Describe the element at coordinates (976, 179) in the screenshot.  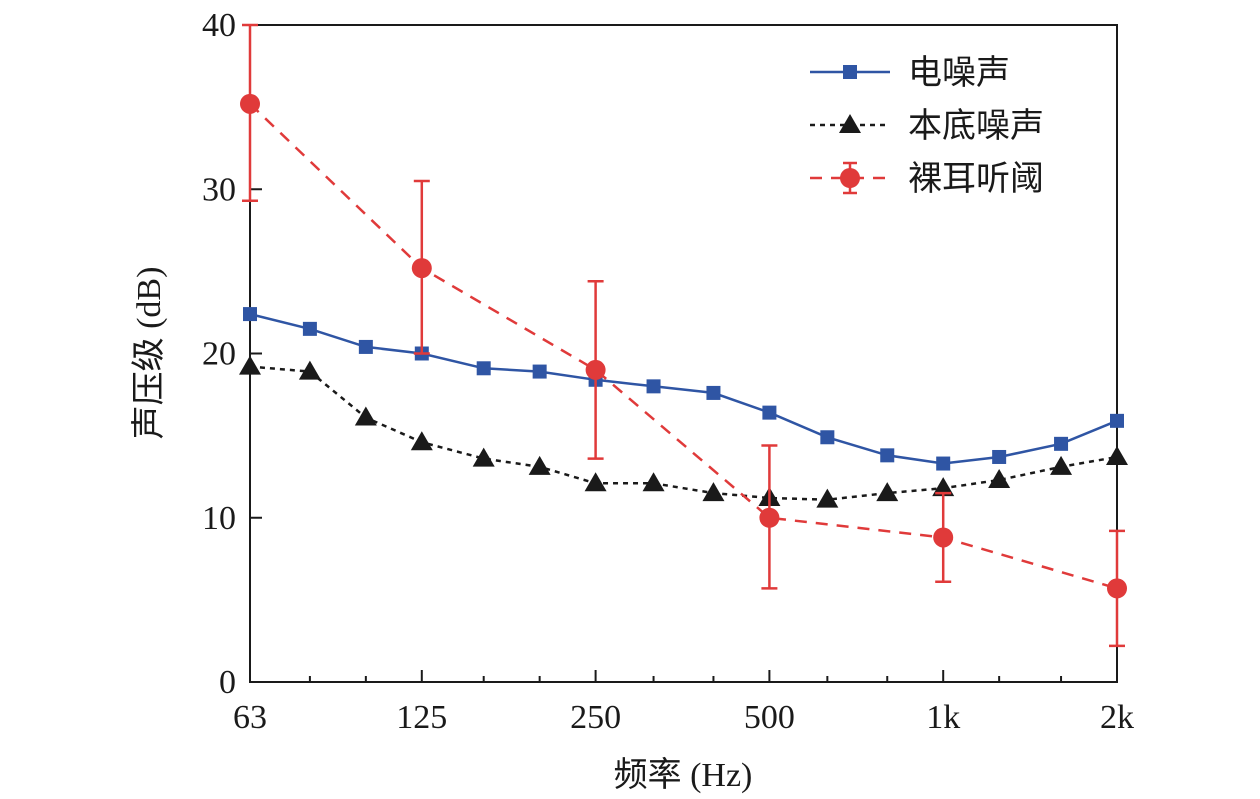
I see `legend-label: 裸耳听阈` at that location.